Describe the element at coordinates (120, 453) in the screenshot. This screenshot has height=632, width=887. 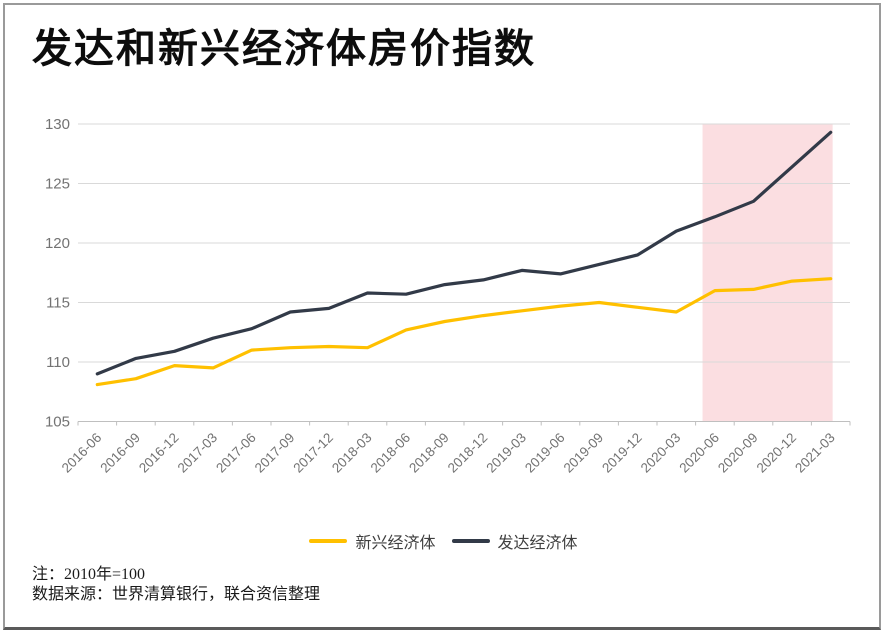
I see `x-tick-label: 2016-09` at that location.